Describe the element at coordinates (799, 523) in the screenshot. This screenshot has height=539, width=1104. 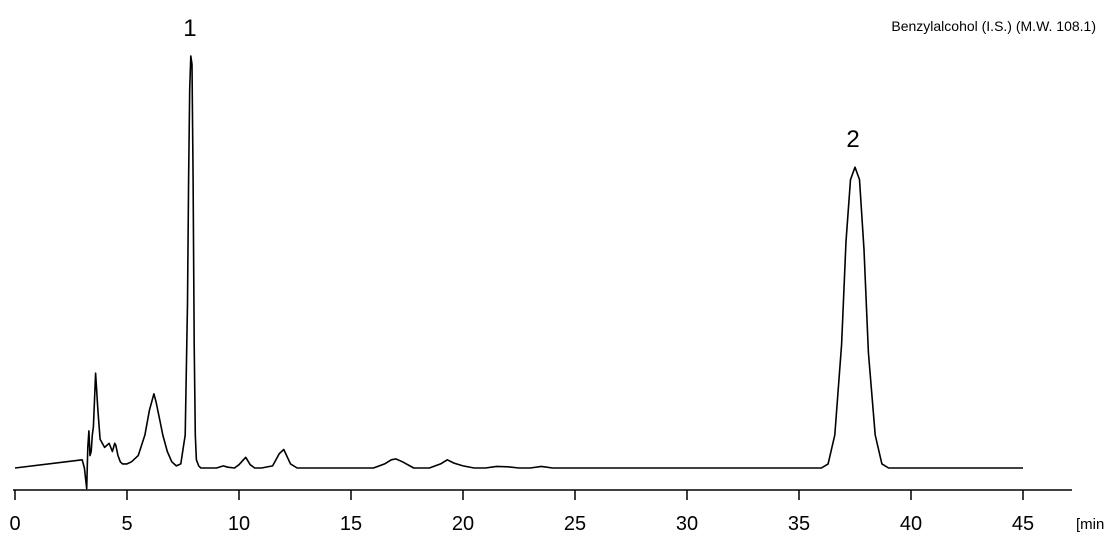
I see `x-tick-label-35: 35` at that location.